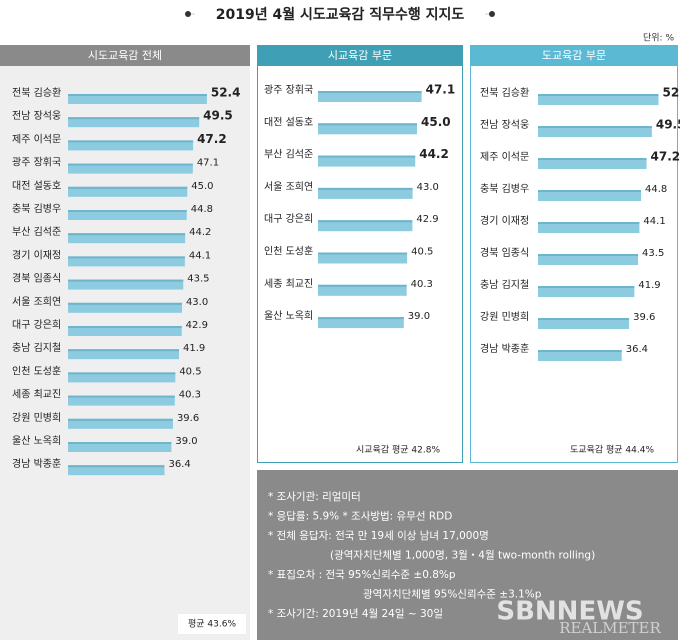 This screenshot has width=680, height=640. I want to click on average-box, so click(212, 624).